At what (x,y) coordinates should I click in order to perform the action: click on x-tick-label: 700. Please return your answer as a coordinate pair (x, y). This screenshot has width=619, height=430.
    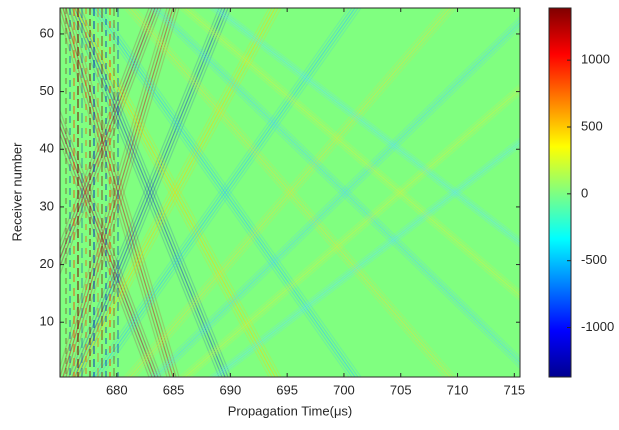
    Looking at the image, I should click on (344, 389).